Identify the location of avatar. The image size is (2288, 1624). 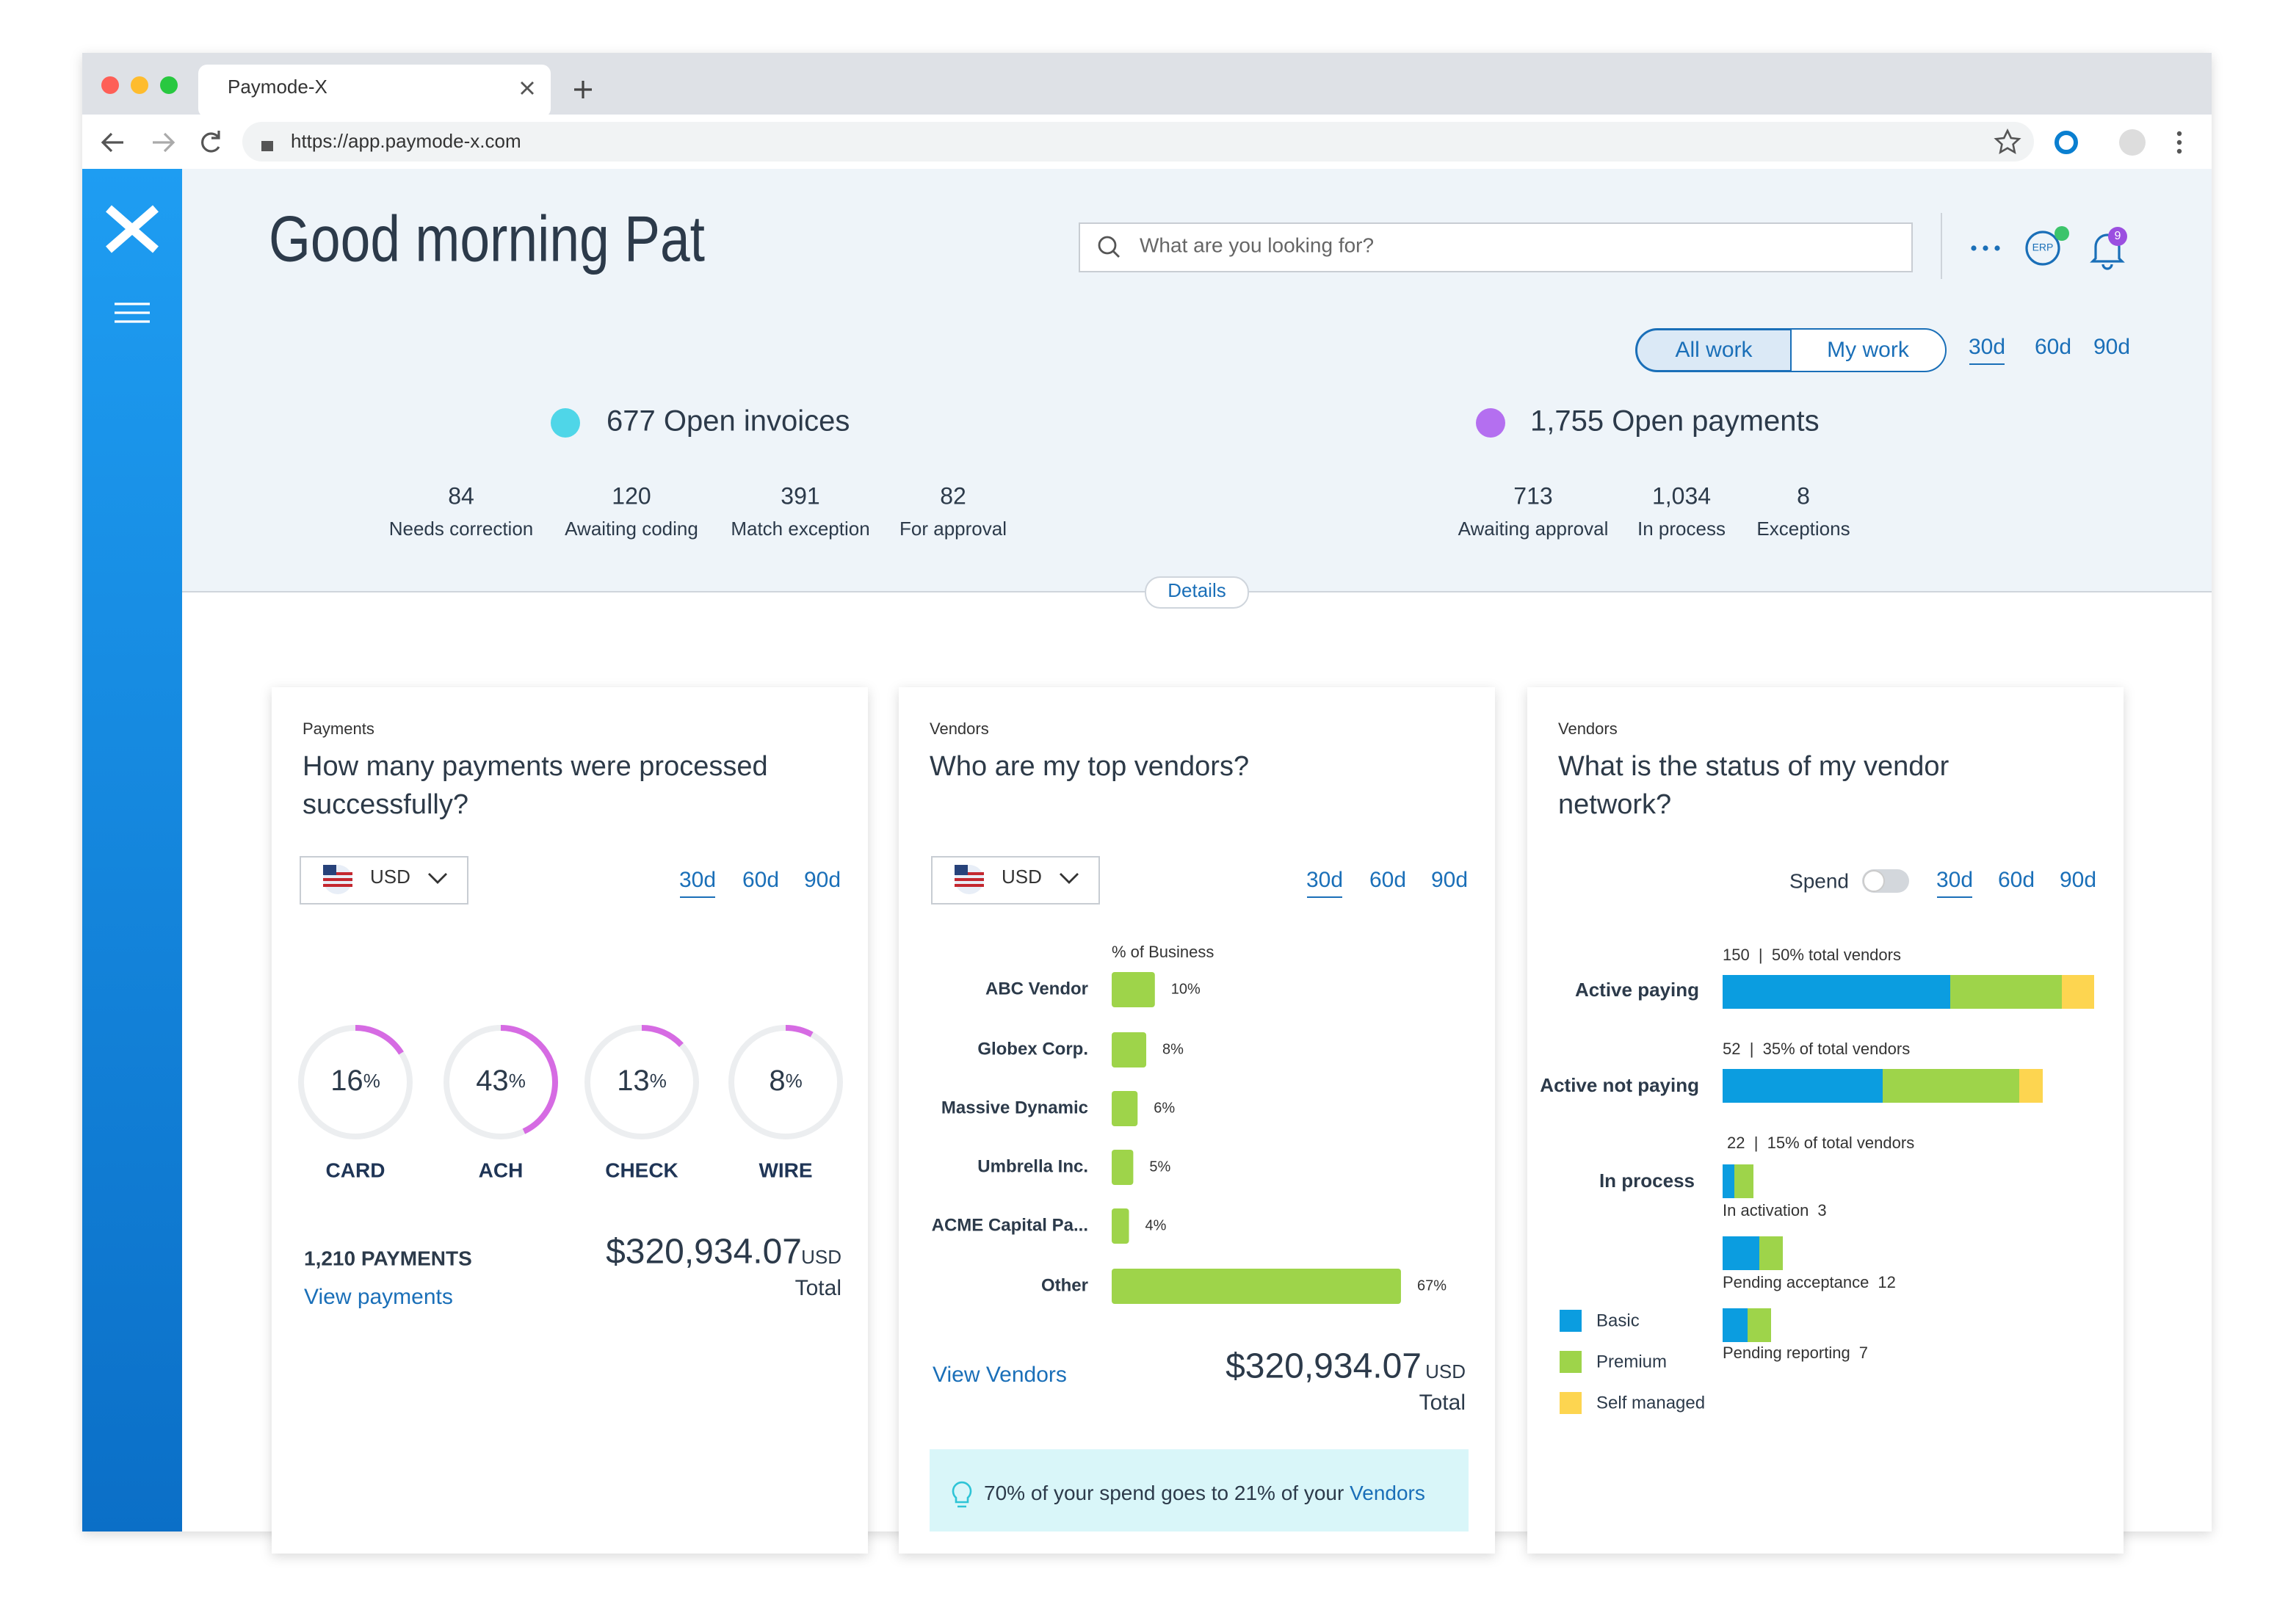
(2132, 142).